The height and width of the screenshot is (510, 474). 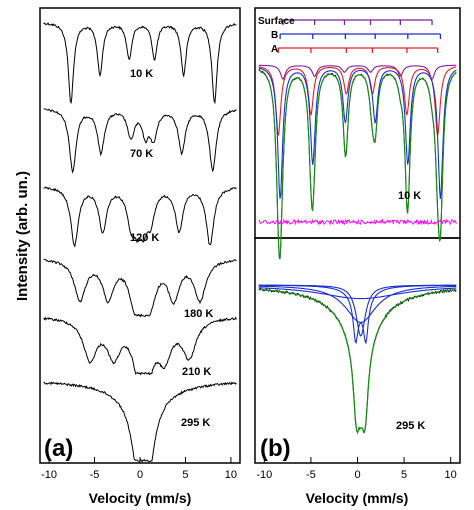 I want to click on component-b, so click(x=357, y=133).